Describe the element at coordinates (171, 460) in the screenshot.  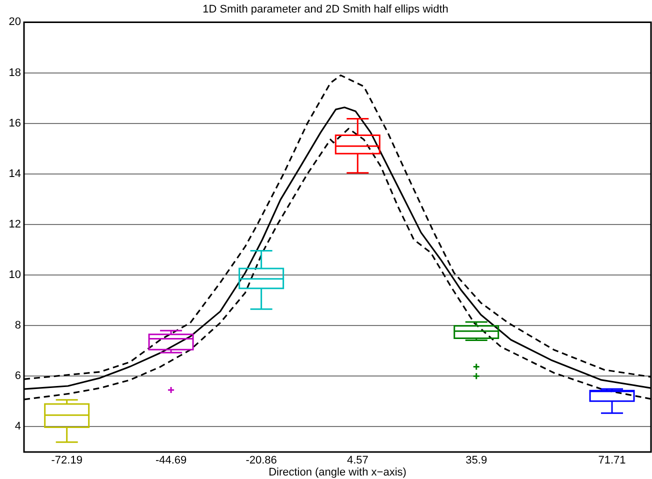
I see `x-tick-label: -44.69` at that location.